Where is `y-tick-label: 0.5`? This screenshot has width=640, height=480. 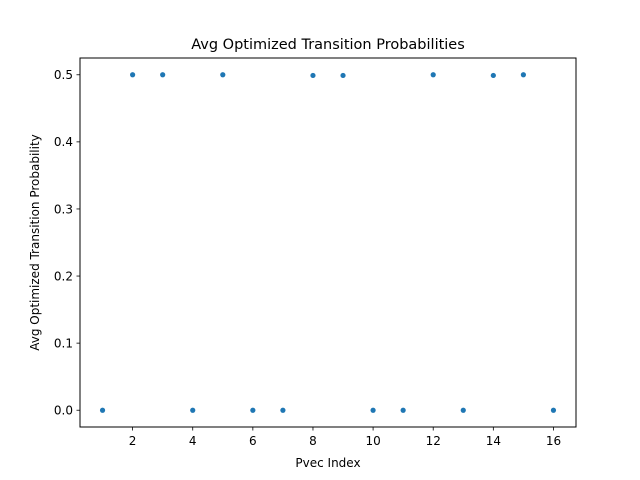
y-tick-label: 0.5 is located at coordinates (63, 75).